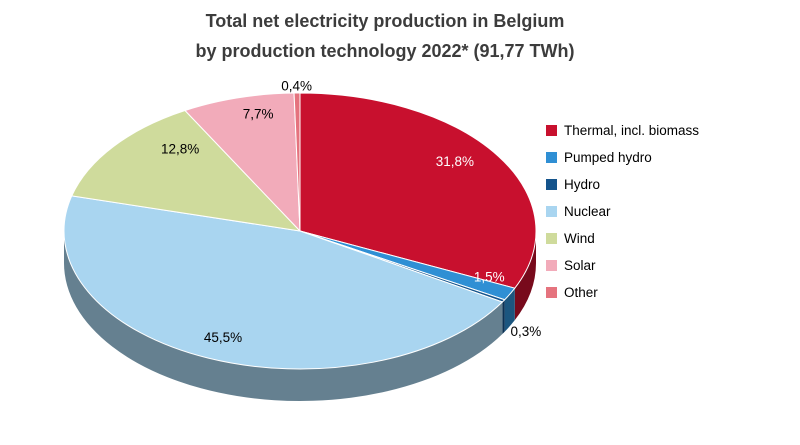  I want to click on pie-slice-label-pumped-hydro: 1,5%, so click(489, 277).